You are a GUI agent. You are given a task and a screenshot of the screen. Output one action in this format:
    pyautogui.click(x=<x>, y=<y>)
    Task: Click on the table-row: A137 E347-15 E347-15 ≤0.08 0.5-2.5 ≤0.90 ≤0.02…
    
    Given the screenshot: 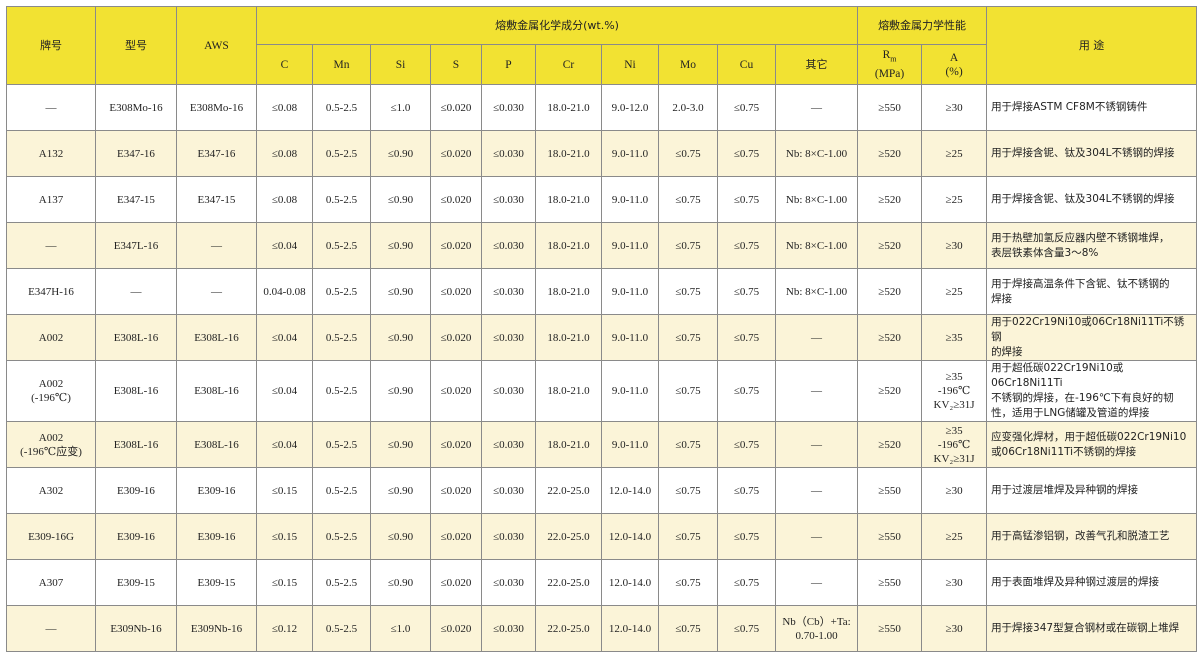 What is the action you would take?
    pyautogui.click(x=602, y=199)
    